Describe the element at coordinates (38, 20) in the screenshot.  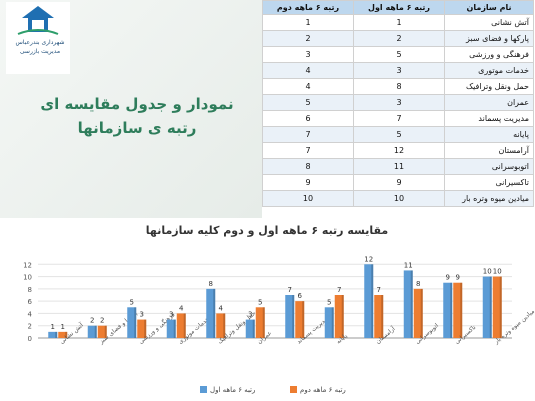
I see `emblem-icon` at that location.